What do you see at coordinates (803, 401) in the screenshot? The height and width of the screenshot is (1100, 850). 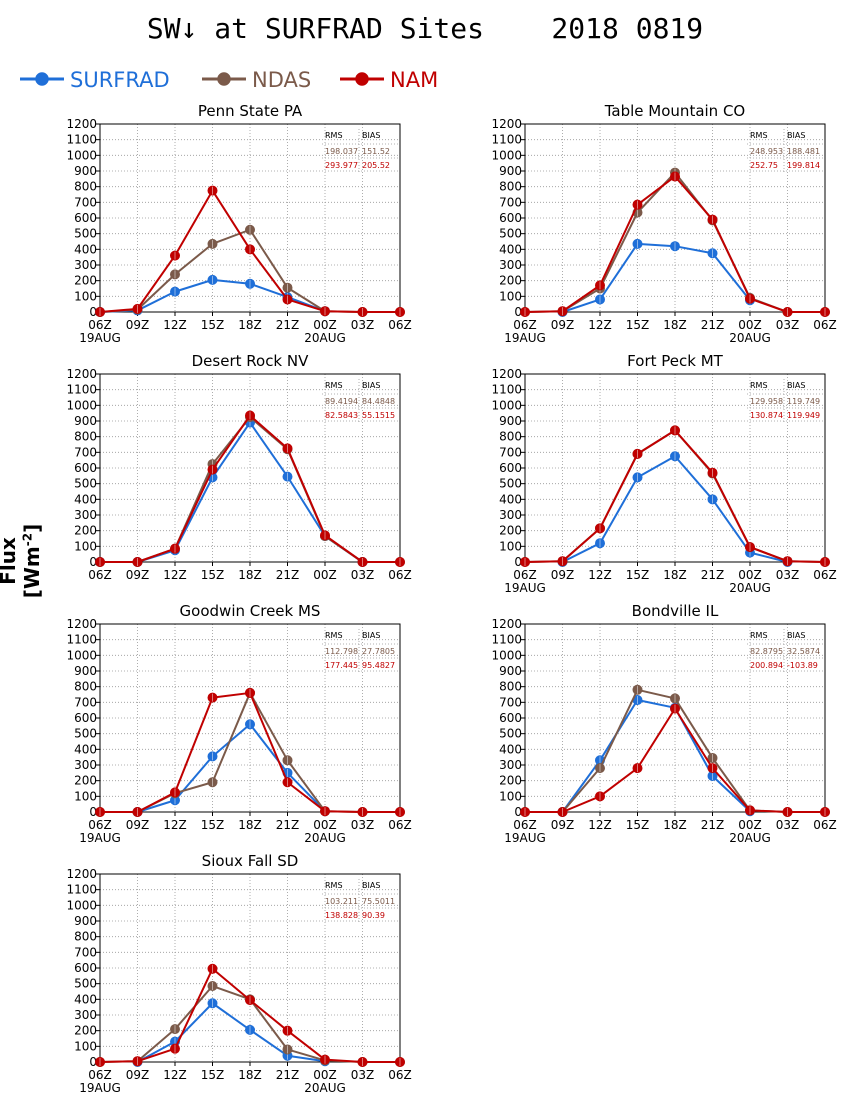 I see `stats-bias-ndas: 119.749` at bounding box center [803, 401].